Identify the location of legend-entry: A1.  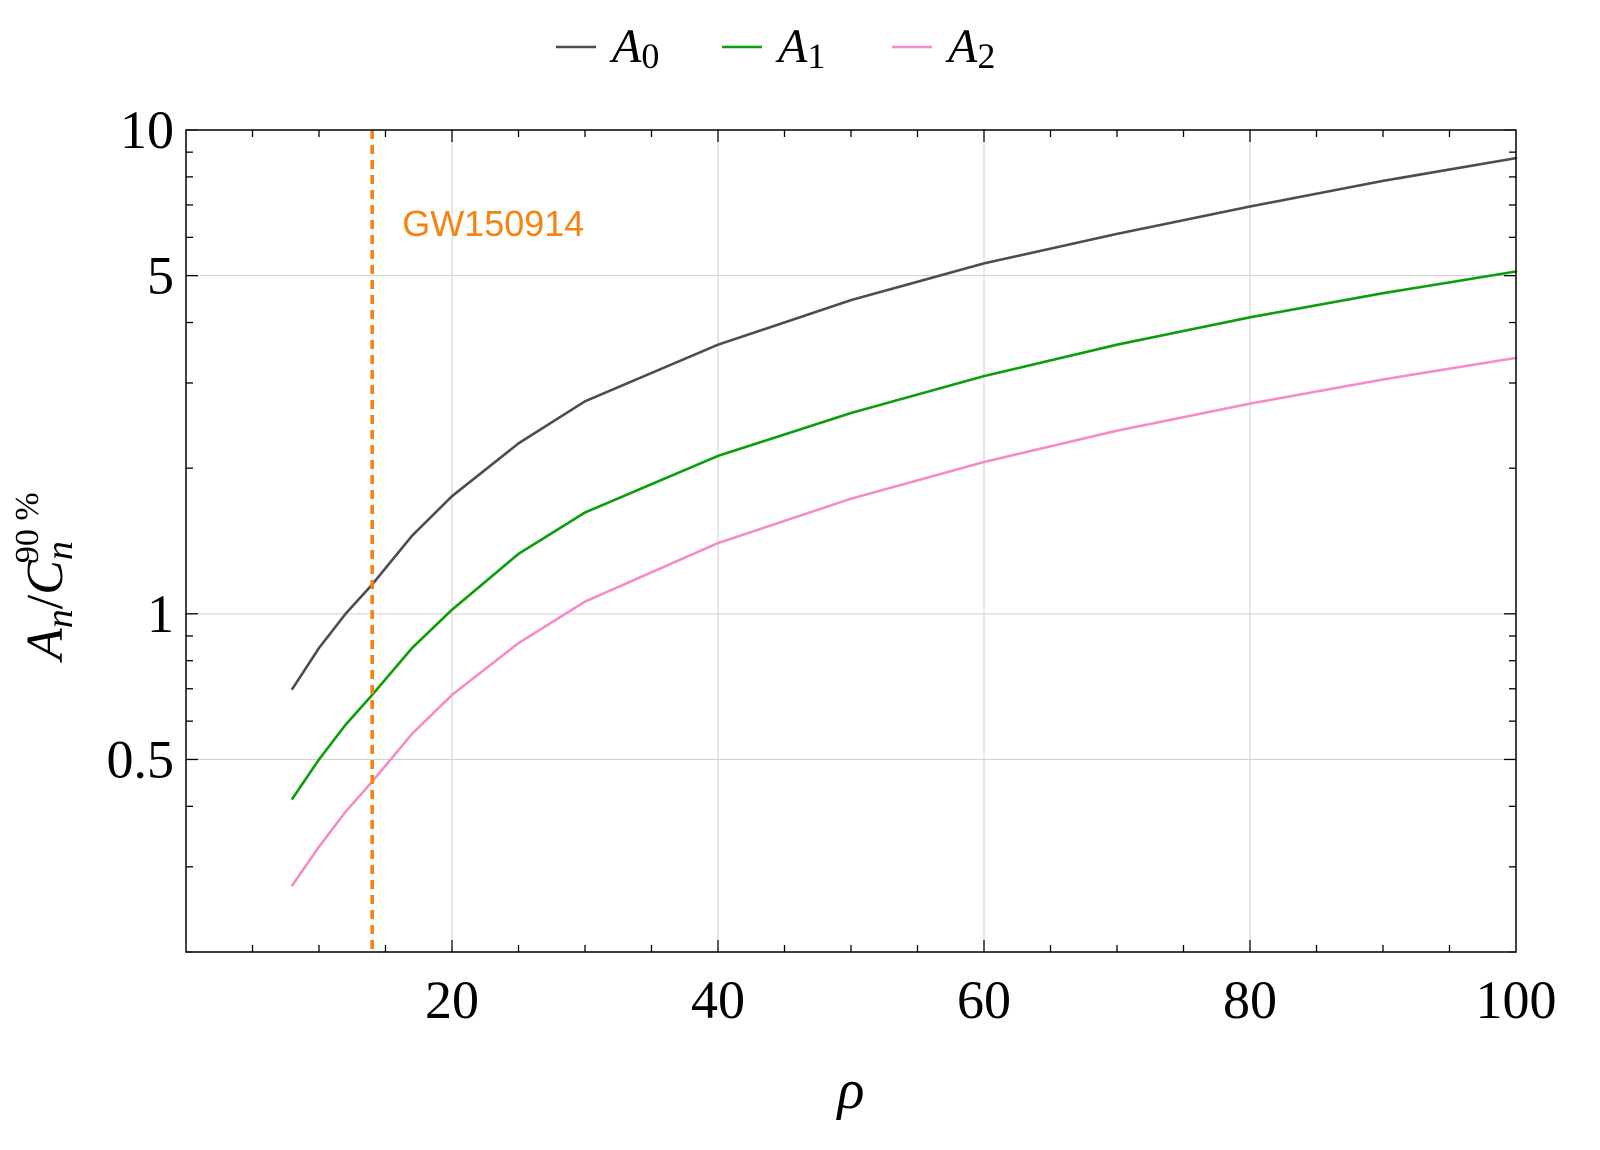
(800, 48).